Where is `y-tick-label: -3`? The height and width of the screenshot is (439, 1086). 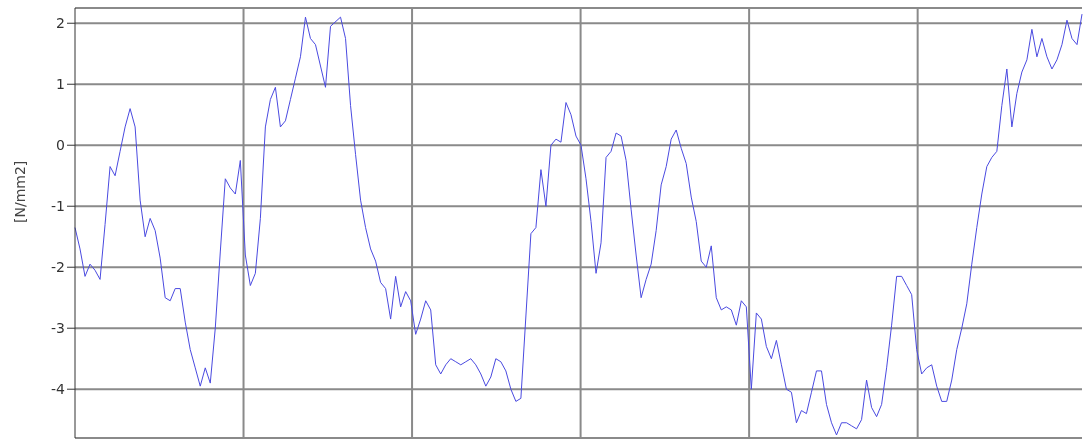 y-tick-label: -3 is located at coordinates (58, 328).